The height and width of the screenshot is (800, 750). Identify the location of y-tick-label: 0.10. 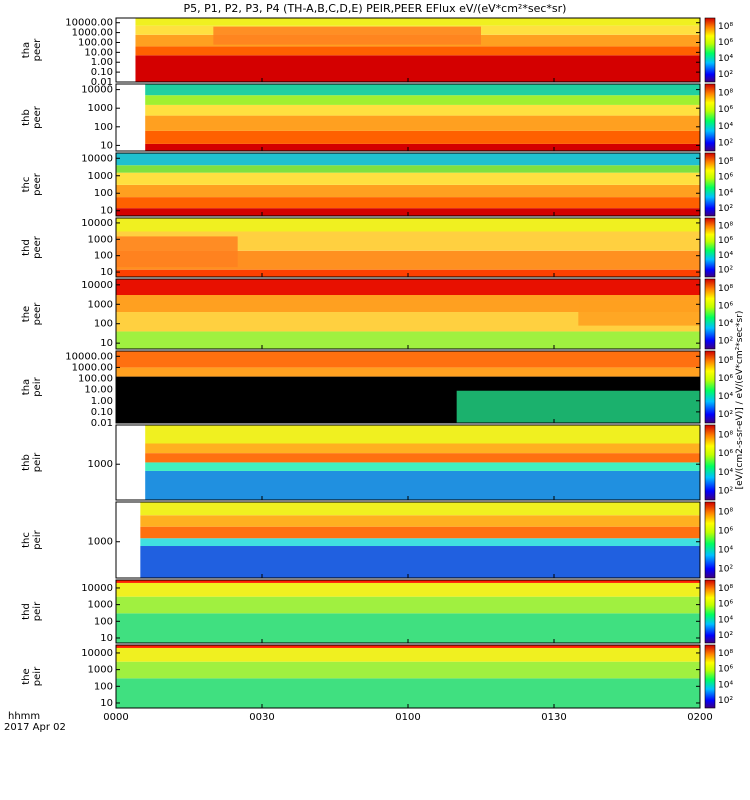
(102, 72).